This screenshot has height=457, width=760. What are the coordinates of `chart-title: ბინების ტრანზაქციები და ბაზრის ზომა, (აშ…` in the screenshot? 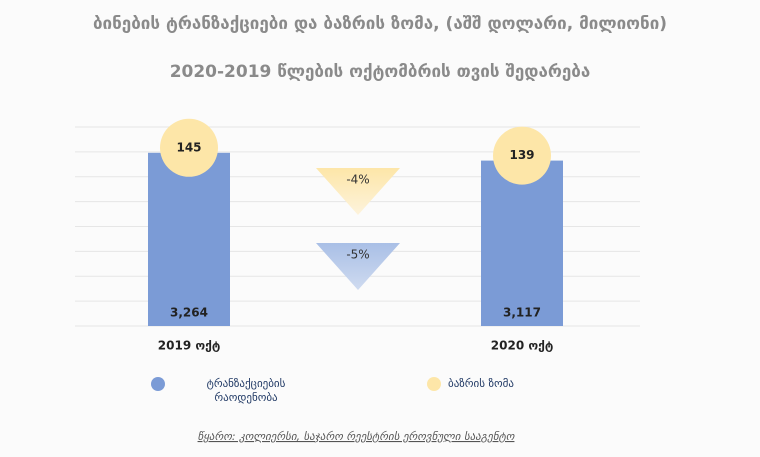 It's located at (380, 24).